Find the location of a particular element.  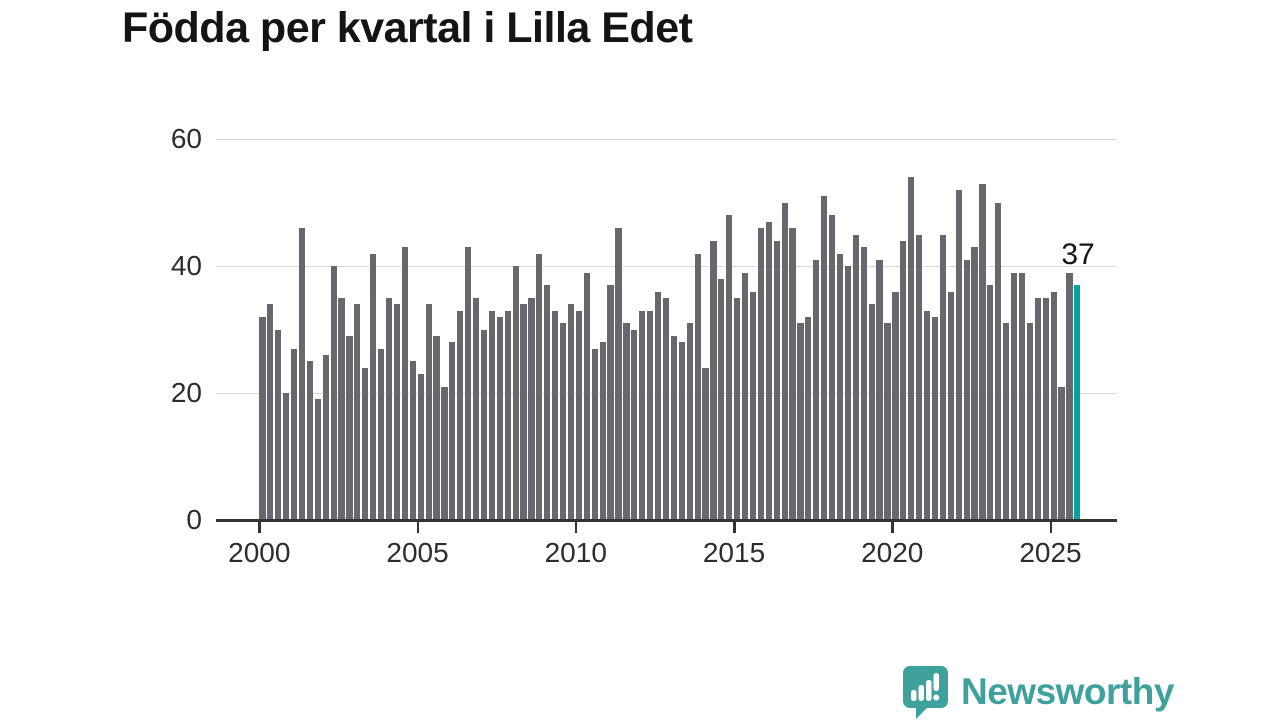

y-axis-tick-label: 60 is located at coordinates (186, 139).